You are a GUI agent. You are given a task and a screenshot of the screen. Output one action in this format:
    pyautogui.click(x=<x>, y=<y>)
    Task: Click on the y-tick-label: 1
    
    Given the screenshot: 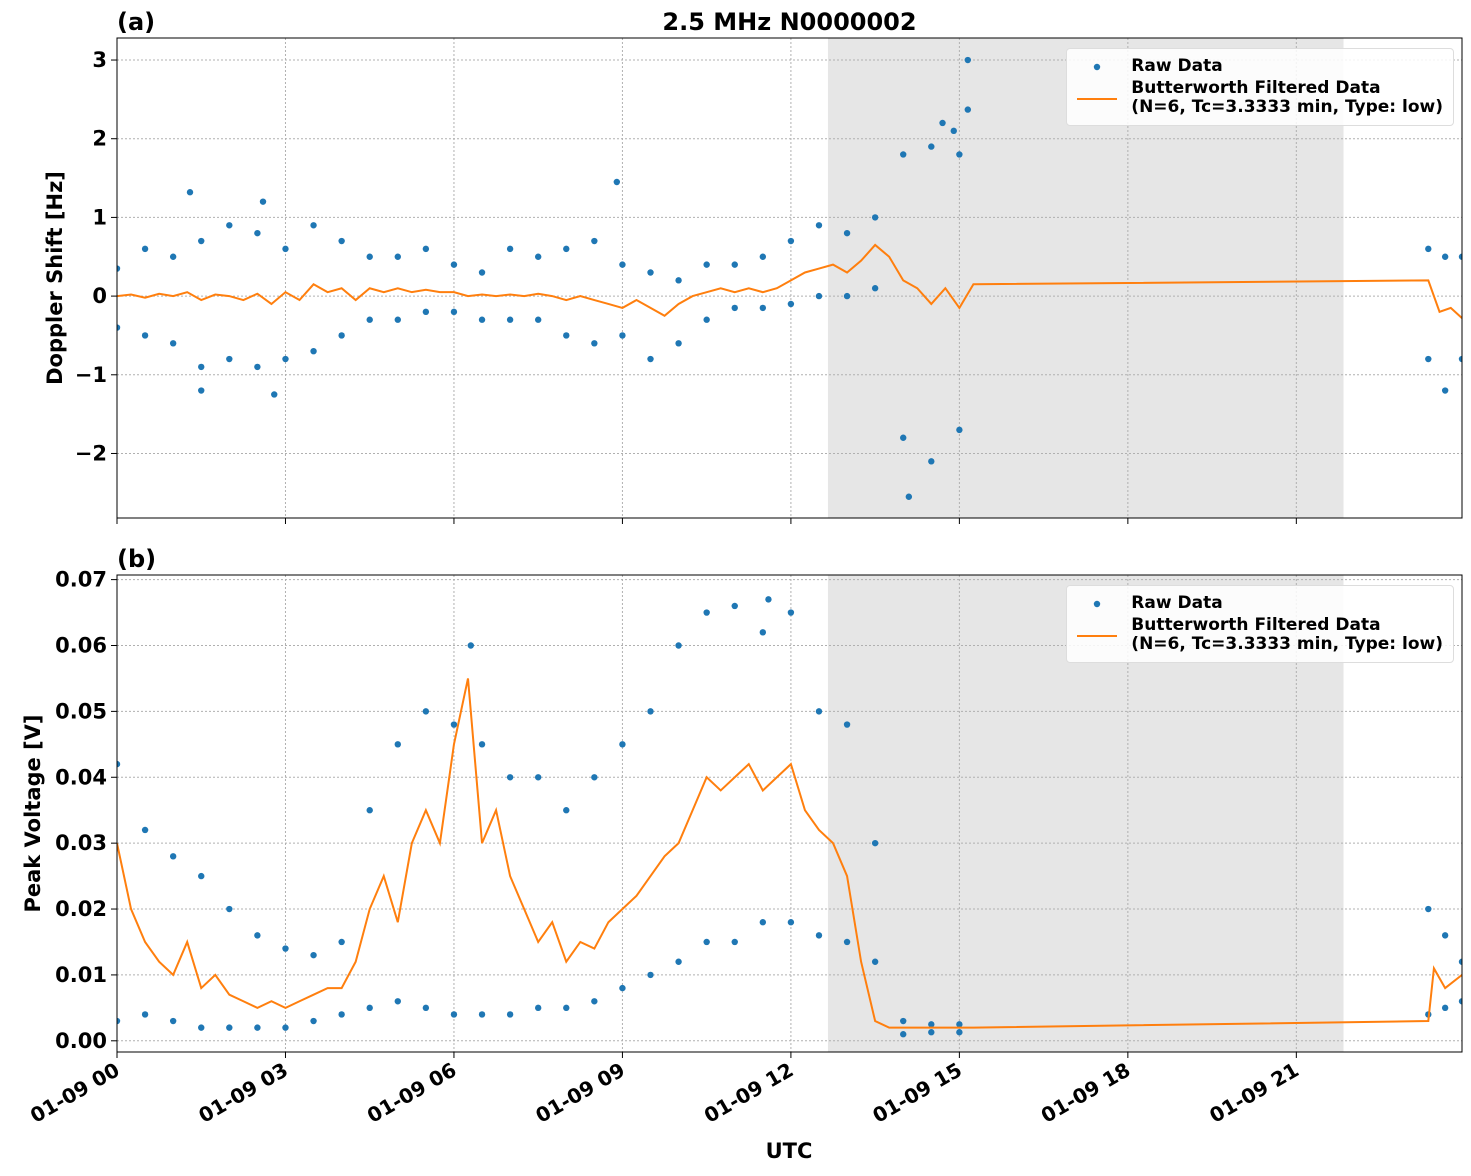 What is the action you would take?
    pyautogui.click(x=99, y=217)
    